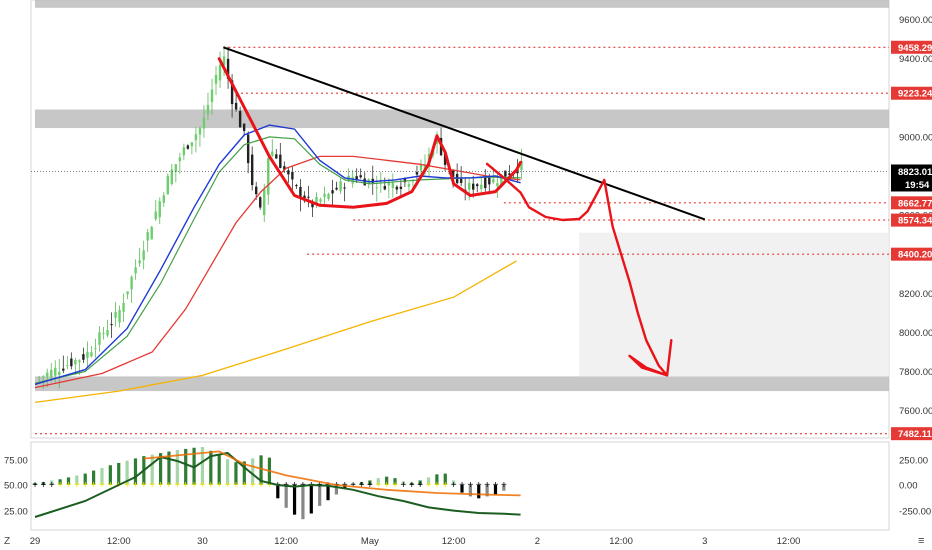 The image size is (932, 550). What do you see at coordinates (915, 434) in the screenshot?
I see `price-tag-label: 7482.11` at bounding box center [915, 434].